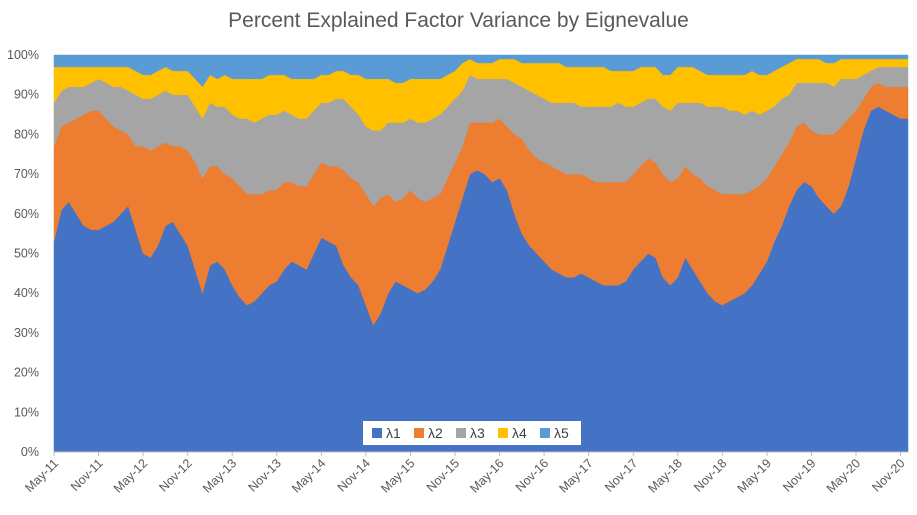  Describe the element at coordinates (843, 475) in the screenshot. I see `x-tick-label: May-20` at that location.